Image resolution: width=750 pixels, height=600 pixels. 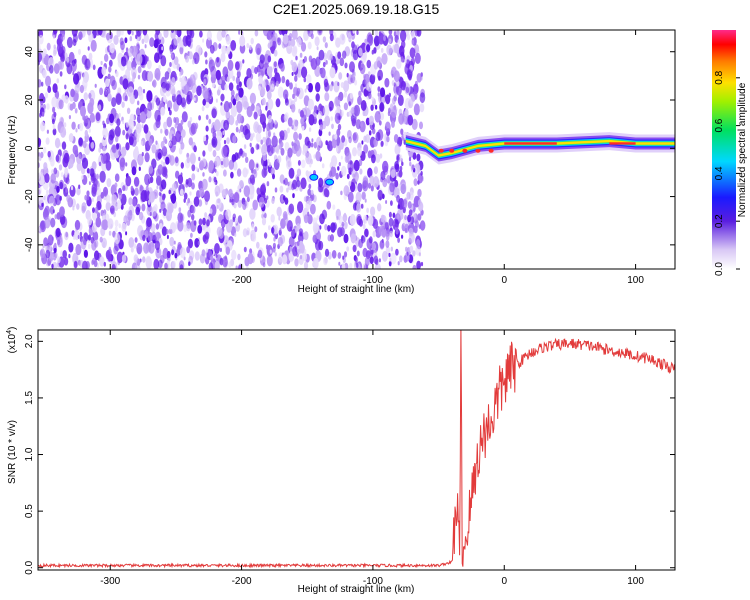 What do you see at coordinates (504, 280) in the screenshot?
I see `spectrogram-x-tick-label: 0` at bounding box center [504, 280].